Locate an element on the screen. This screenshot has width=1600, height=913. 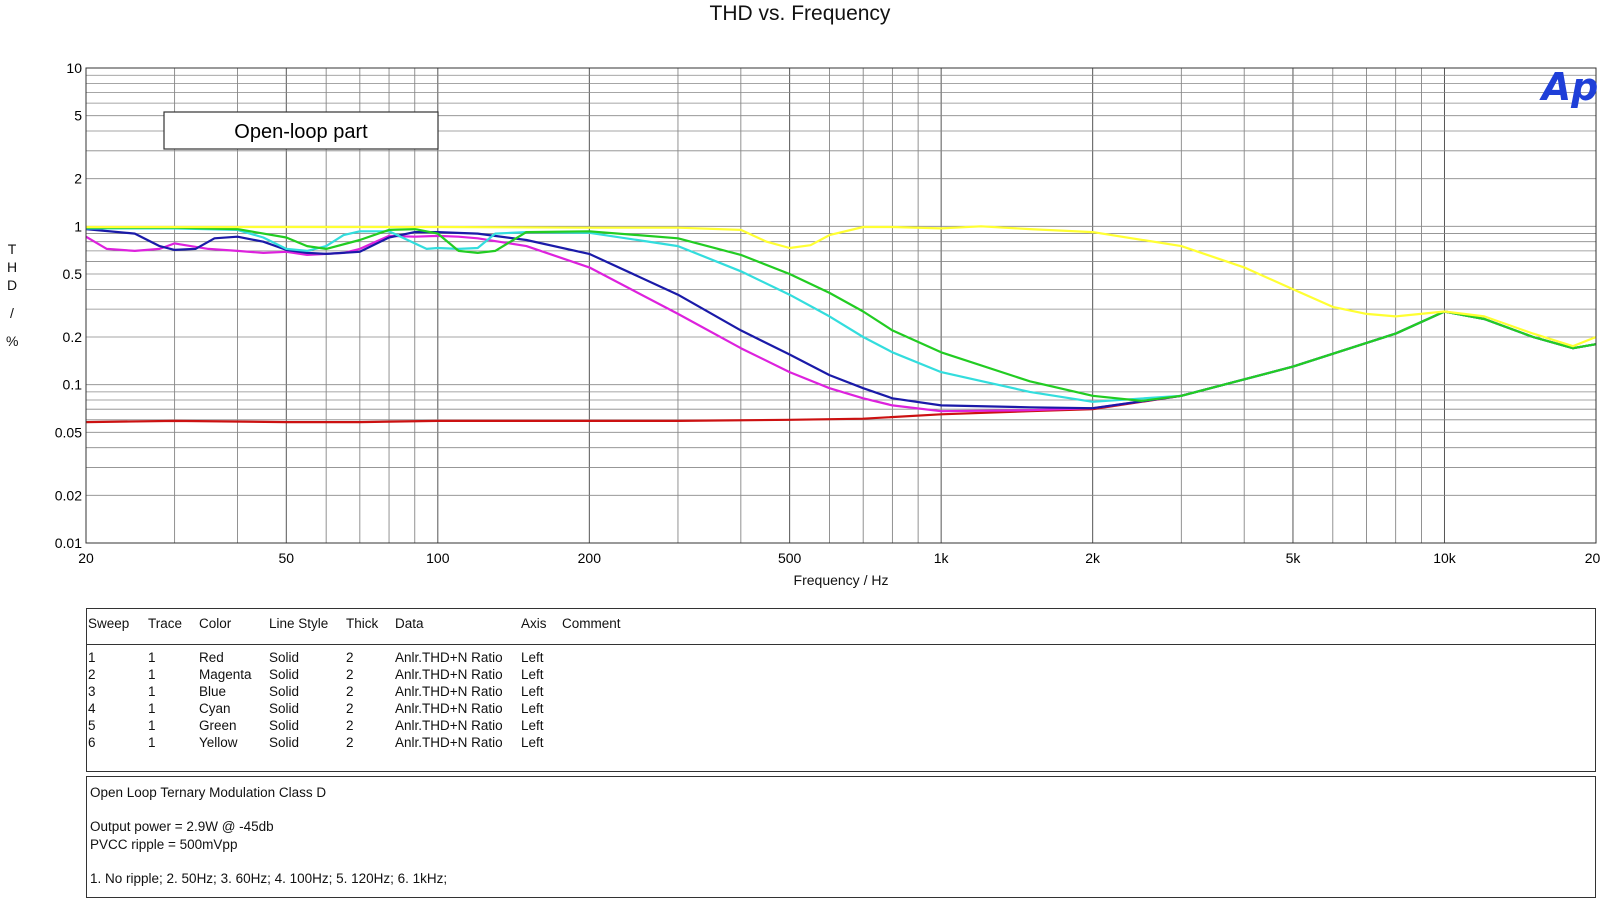
legend-cell: Cyan is located at coordinates (215, 708).